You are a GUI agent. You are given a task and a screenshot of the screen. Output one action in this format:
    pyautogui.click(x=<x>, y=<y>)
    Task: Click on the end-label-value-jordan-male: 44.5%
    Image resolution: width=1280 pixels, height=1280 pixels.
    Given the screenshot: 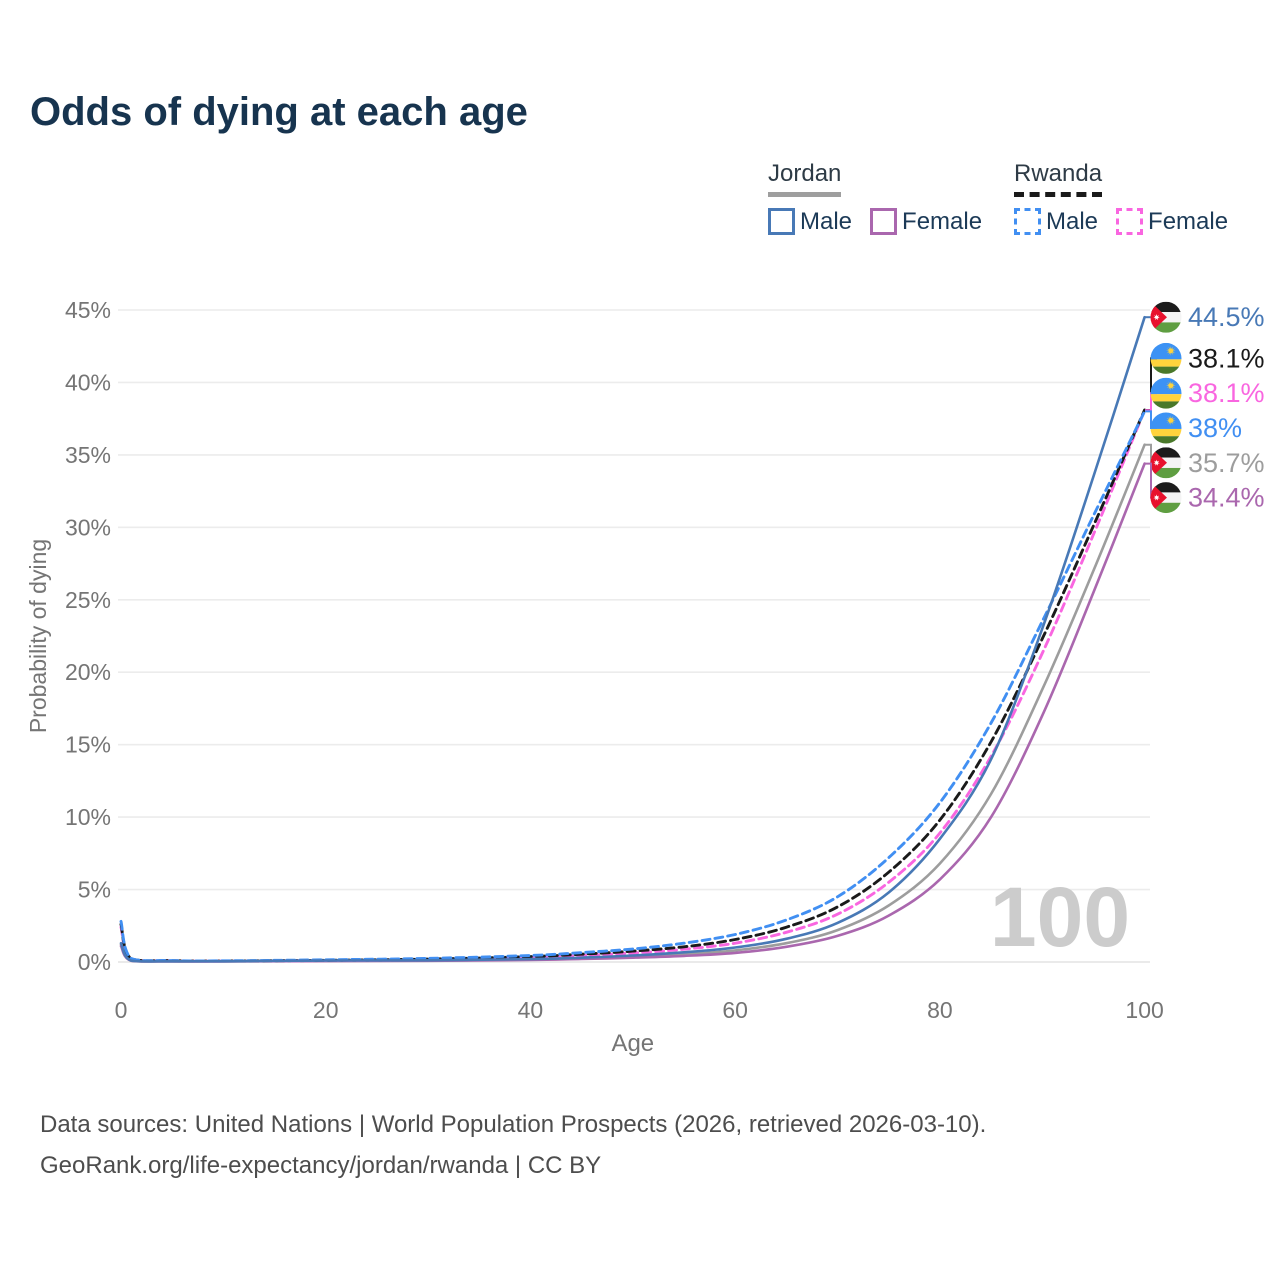 What is the action you would take?
    pyautogui.click(x=1226, y=317)
    